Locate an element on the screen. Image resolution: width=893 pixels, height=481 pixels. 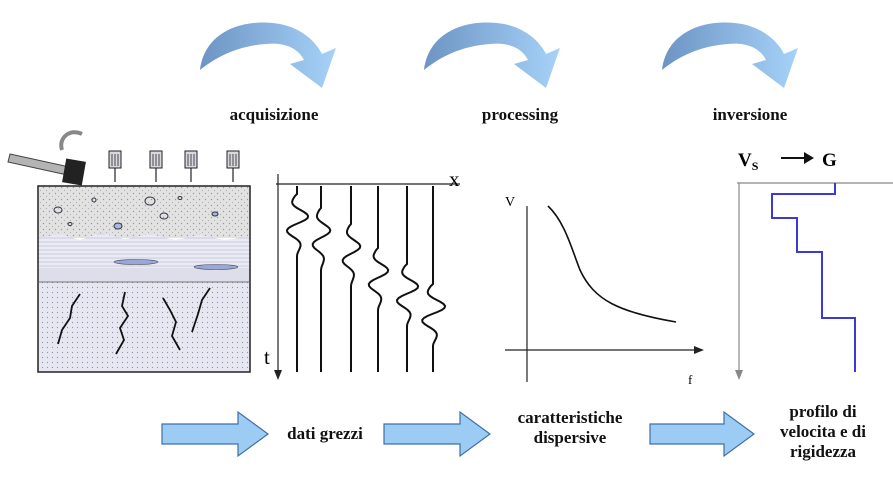
ground-section is located at coordinates (144, 279).